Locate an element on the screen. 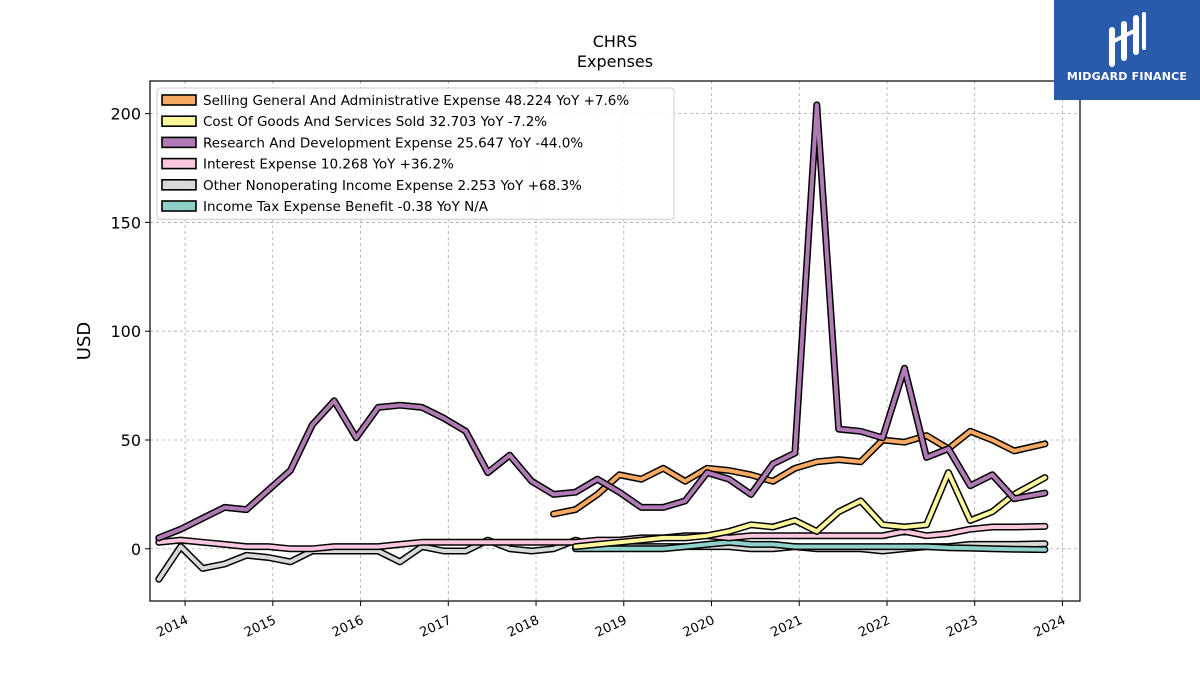 Image resolution: width=1200 pixels, height=675 pixels. x-tick-label: 2014 is located at coordinates (172, 627).